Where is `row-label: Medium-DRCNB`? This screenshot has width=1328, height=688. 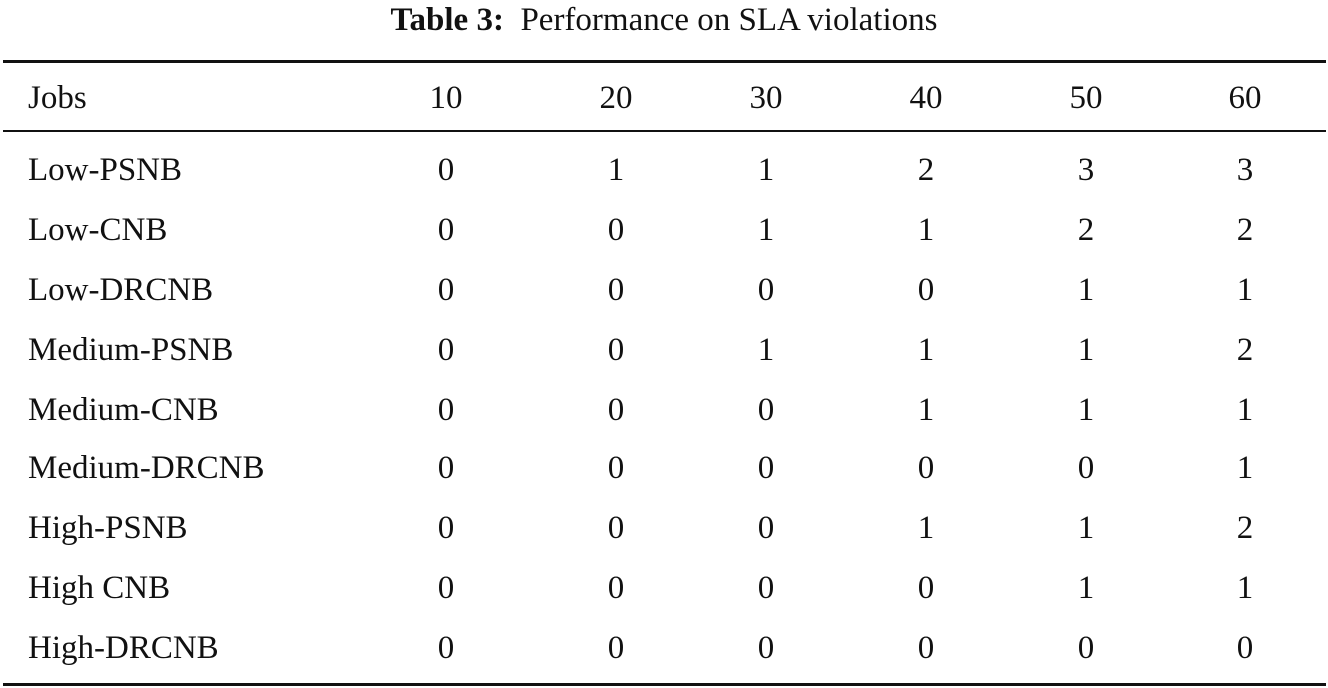 row-label: Medium-DRCNB is located at coordinates (146, 468).